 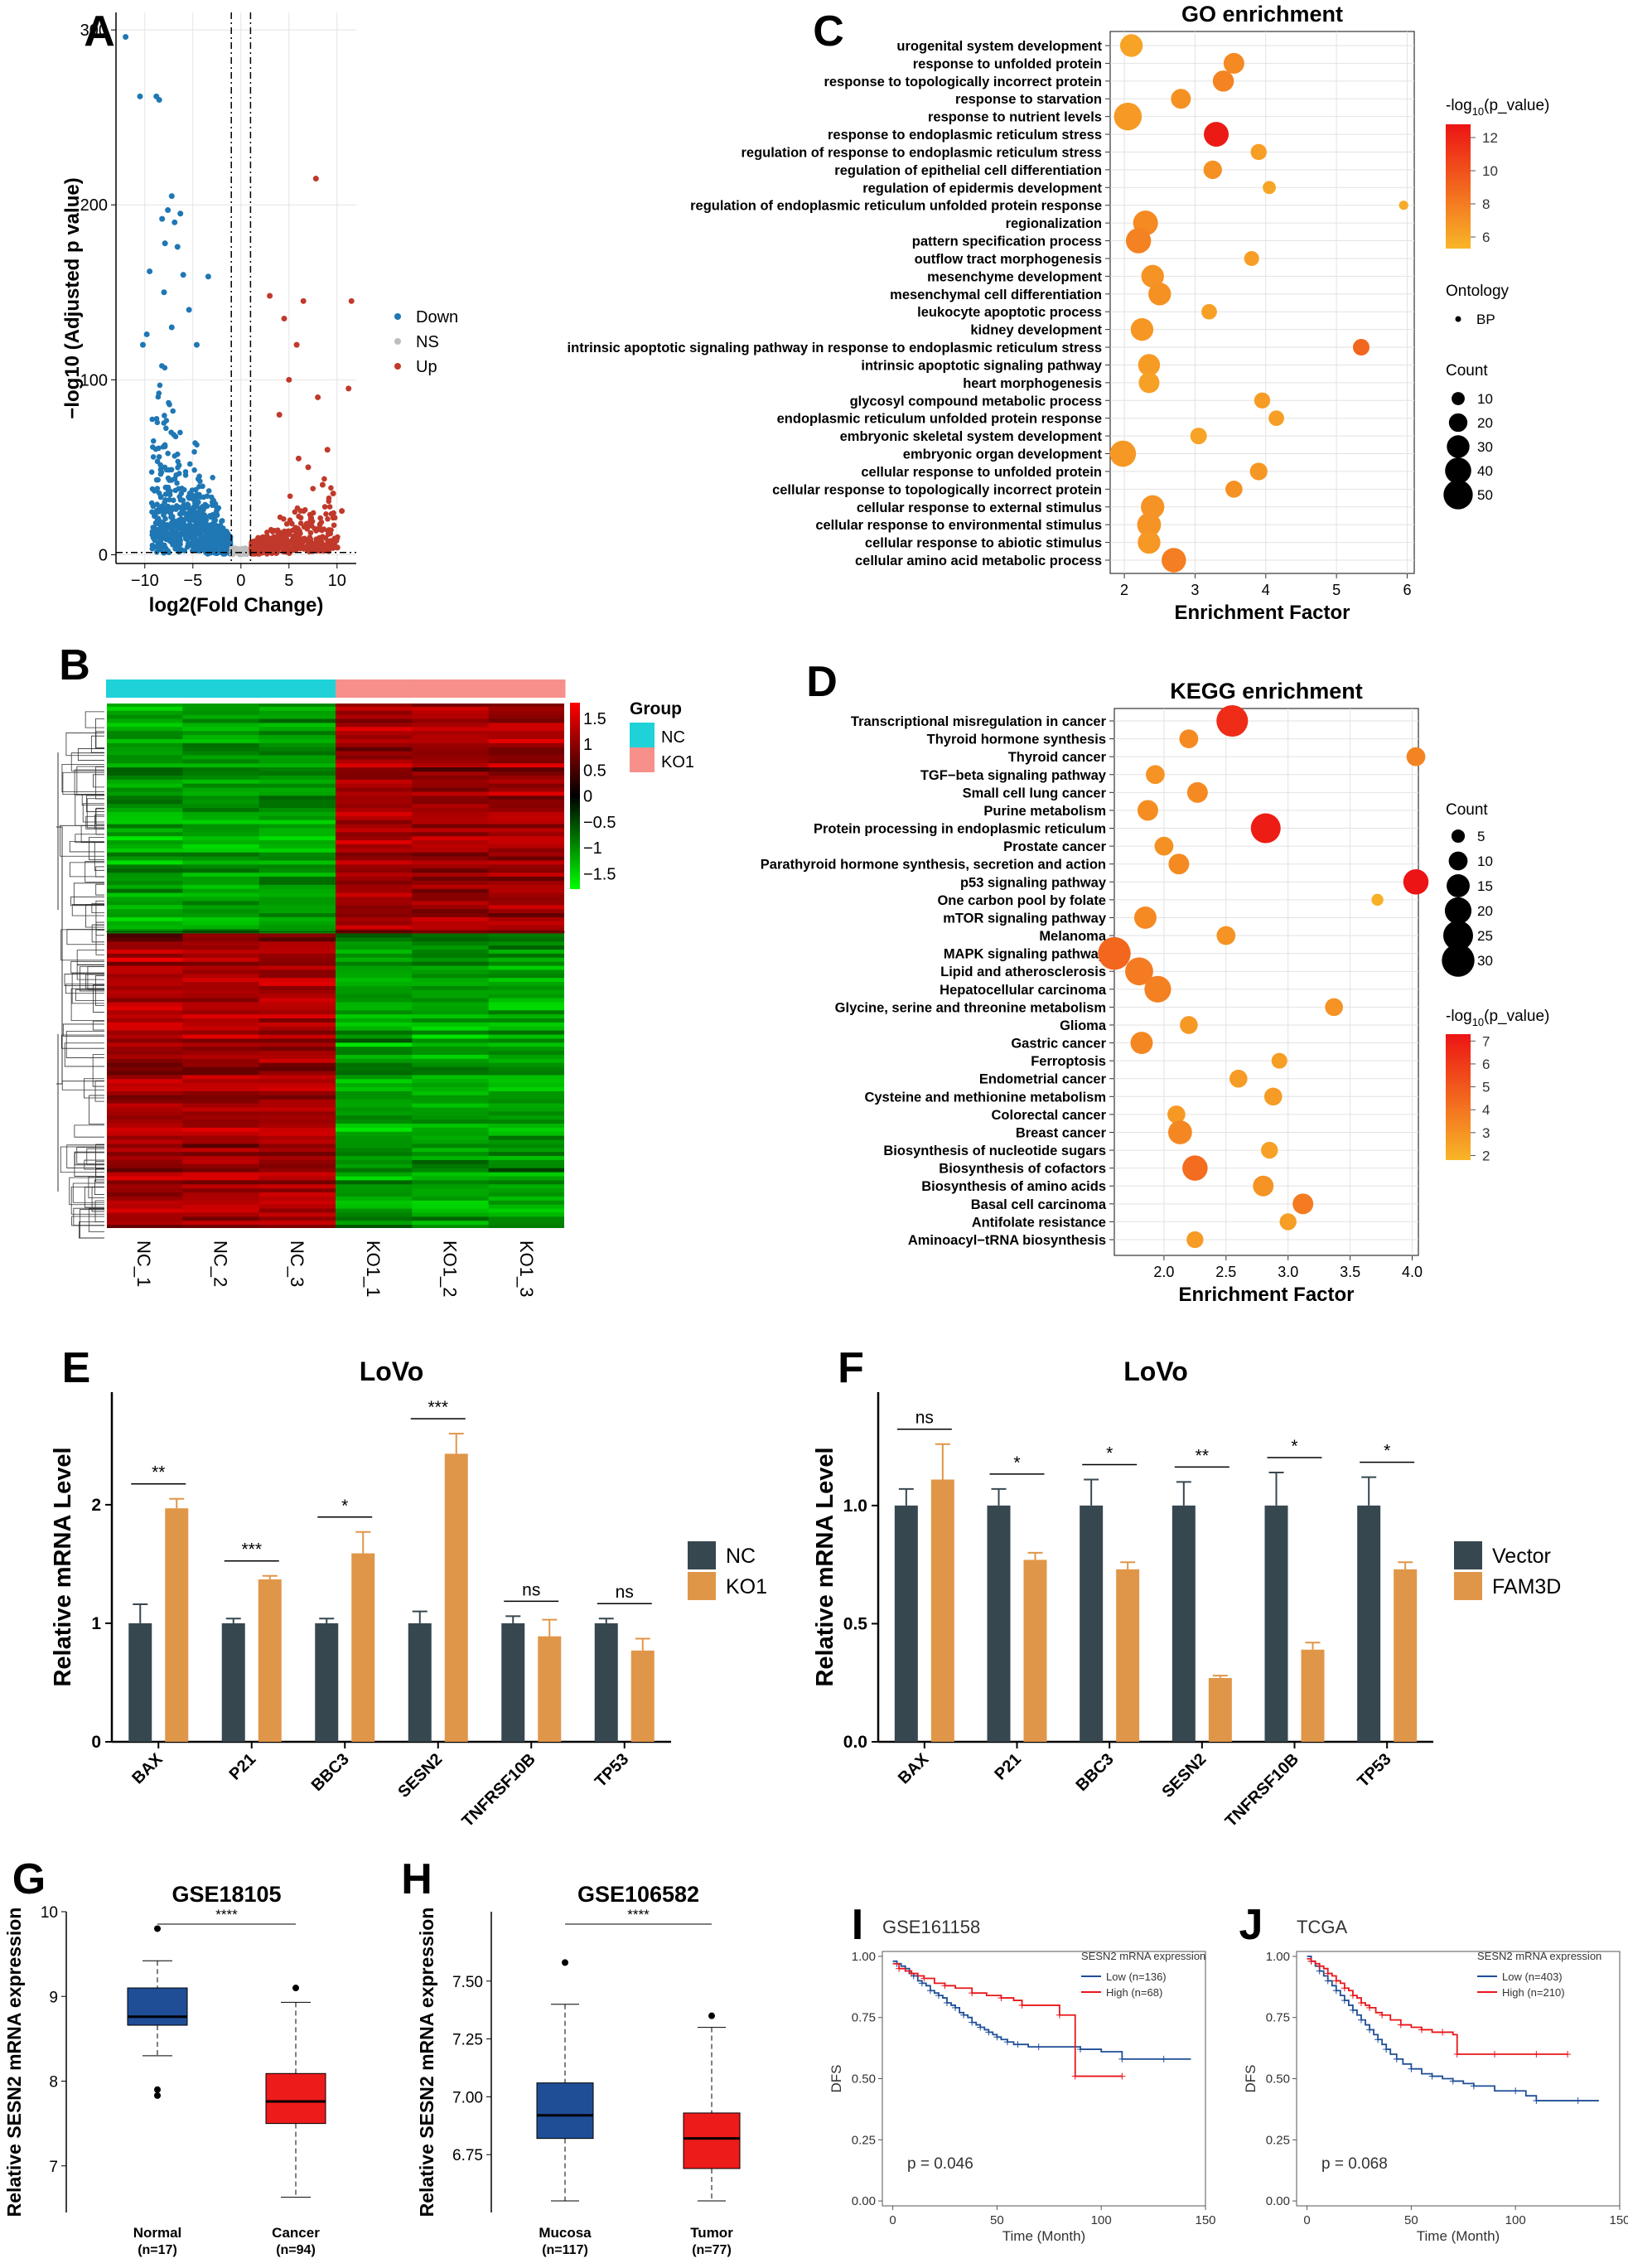 I want to click on tick-label-x: 0, so click(x=892, y=2220).